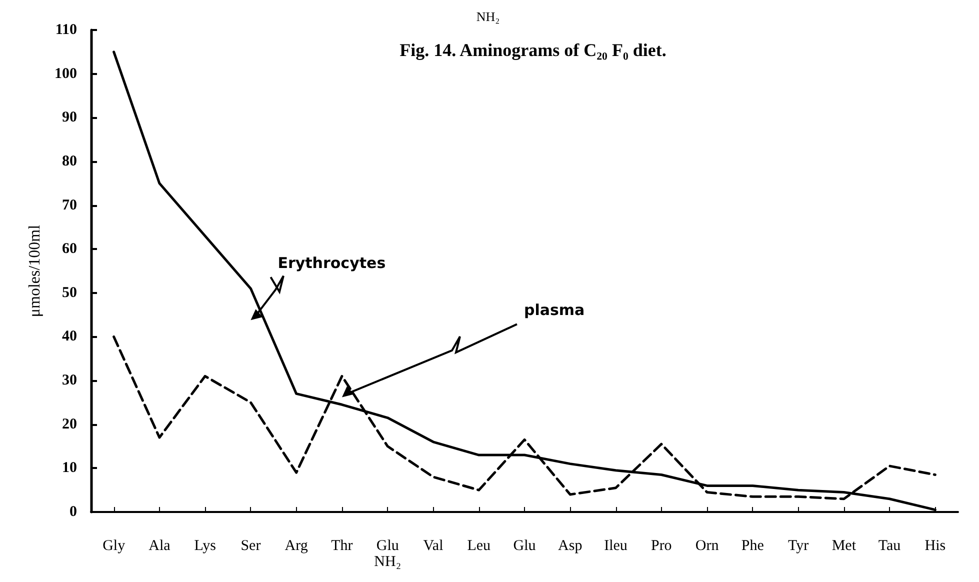 This screenshot has height=582, width=979. What do you see at coordinates (524, 546) in the screenshot?
I see `x-tick-label: Glu` at bounding box center [524, 546].